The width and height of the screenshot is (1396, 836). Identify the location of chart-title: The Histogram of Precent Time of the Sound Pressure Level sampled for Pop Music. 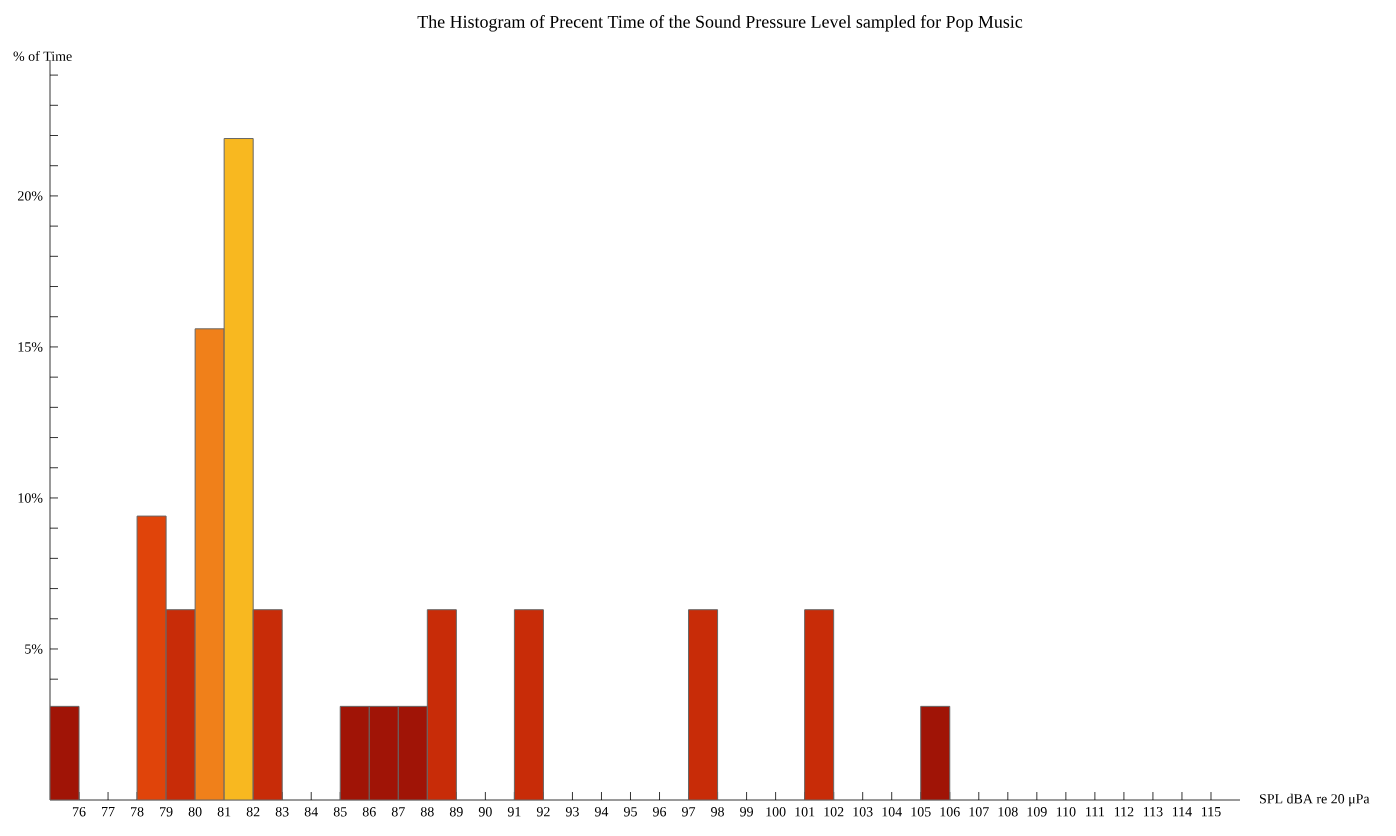
(720, 23).